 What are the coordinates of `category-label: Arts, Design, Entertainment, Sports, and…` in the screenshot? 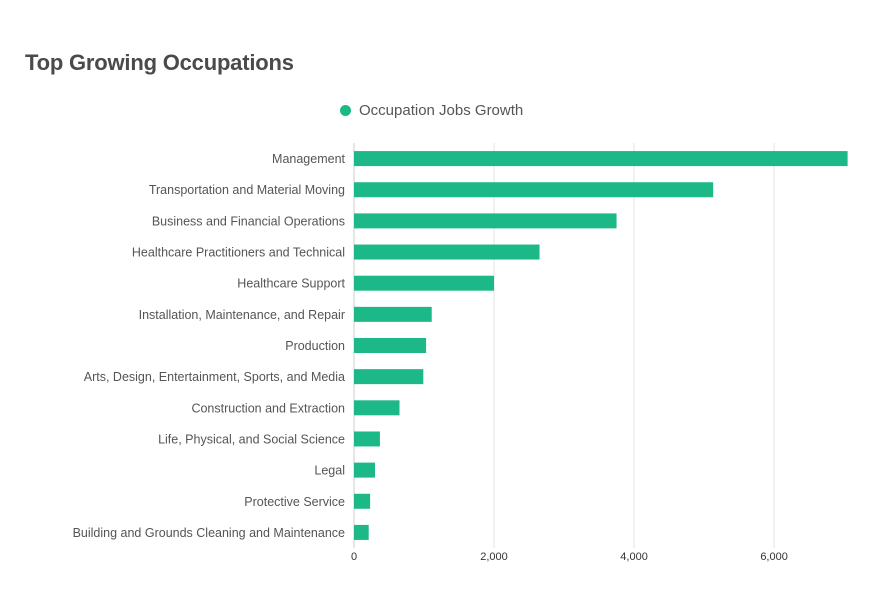 It's located at (214, 377).